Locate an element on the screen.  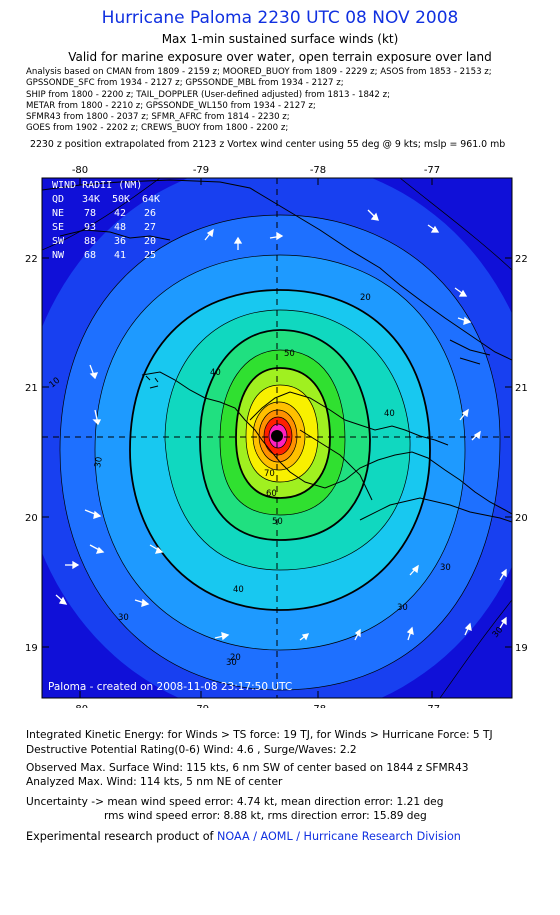
contour-label: 60 is located at coordinates (271, 494).